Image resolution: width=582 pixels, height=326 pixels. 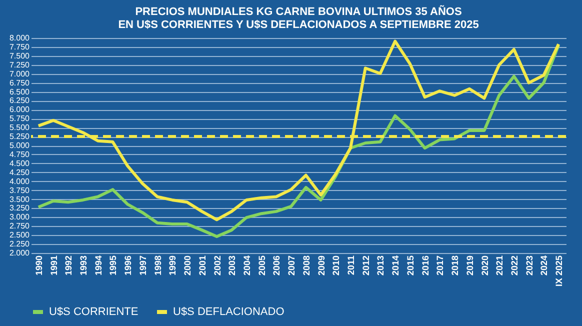 What do you see at coordinates (298, 25) in the screenshot?
I see `text: EN U$S CORRIENTES Y U$S DEFLACIONADOS A SEPTIEMBRE 2025` at bounding box center [298, 25].